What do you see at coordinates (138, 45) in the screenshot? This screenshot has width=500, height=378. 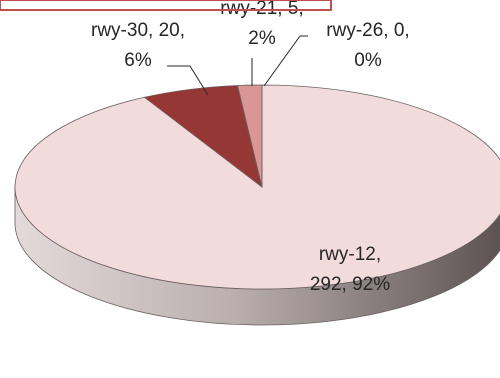 I see `data-label-rwy-30: rwy-30, 20, 6%` at bounding box center [138, 45].